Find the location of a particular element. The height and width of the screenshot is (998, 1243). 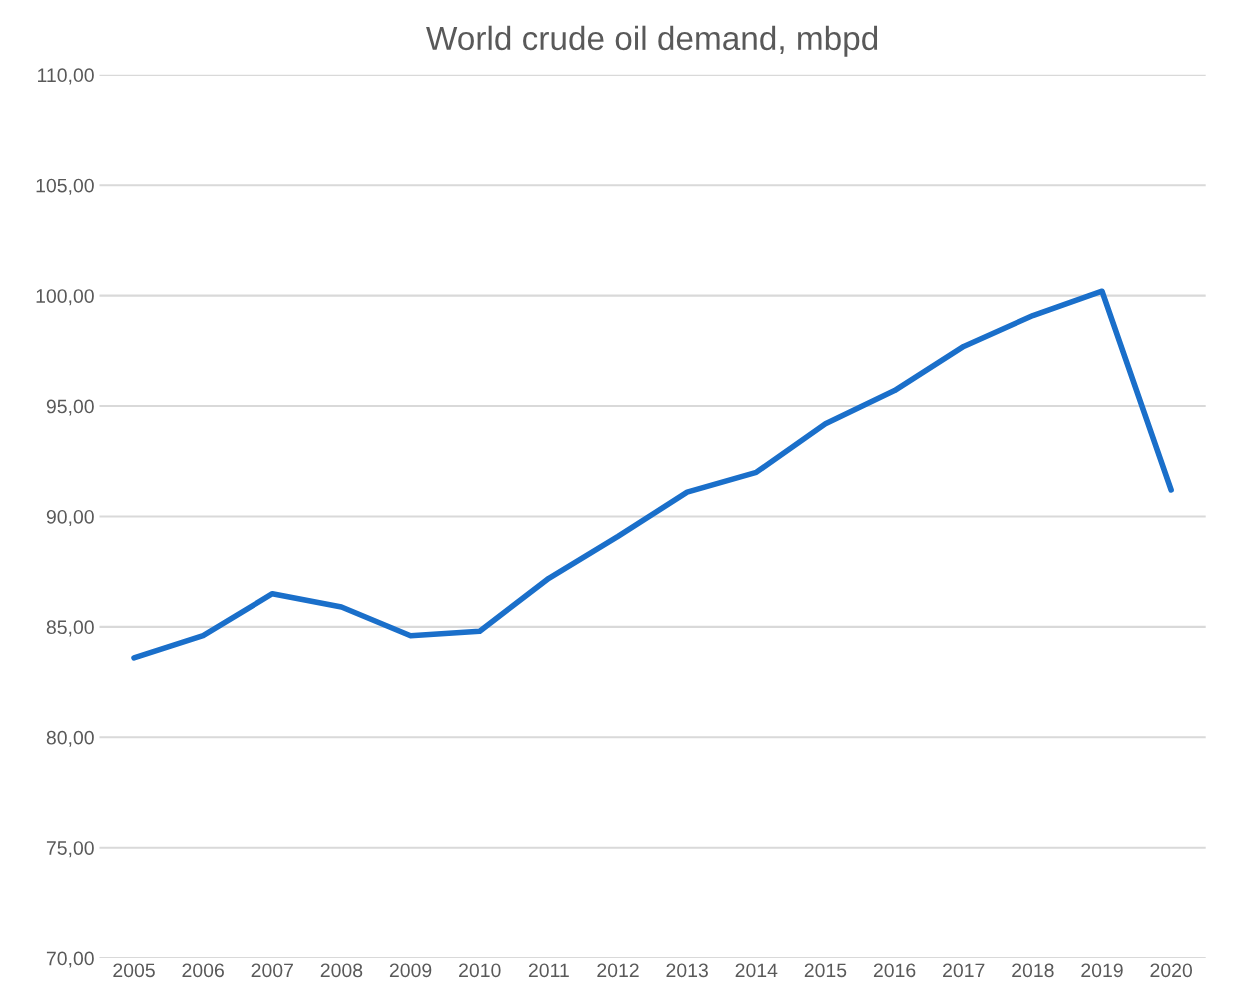

x-tick-label: 2016 is located at coordinates (894, 970).